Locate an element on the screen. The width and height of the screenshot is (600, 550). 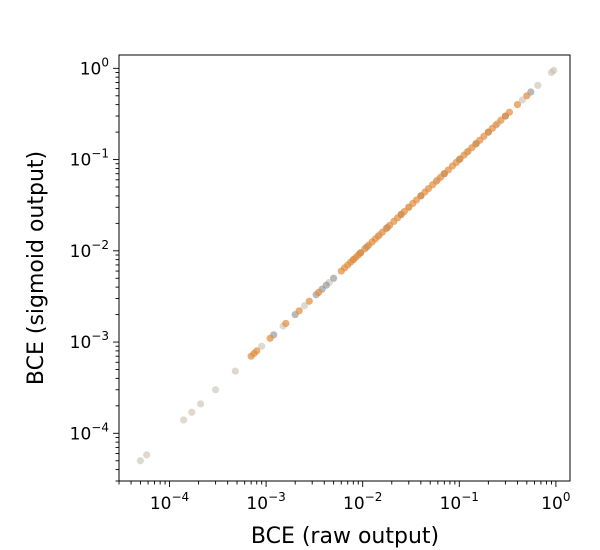
x-tick-label: 10⁻⁴ is located at coordinates (169, 502).